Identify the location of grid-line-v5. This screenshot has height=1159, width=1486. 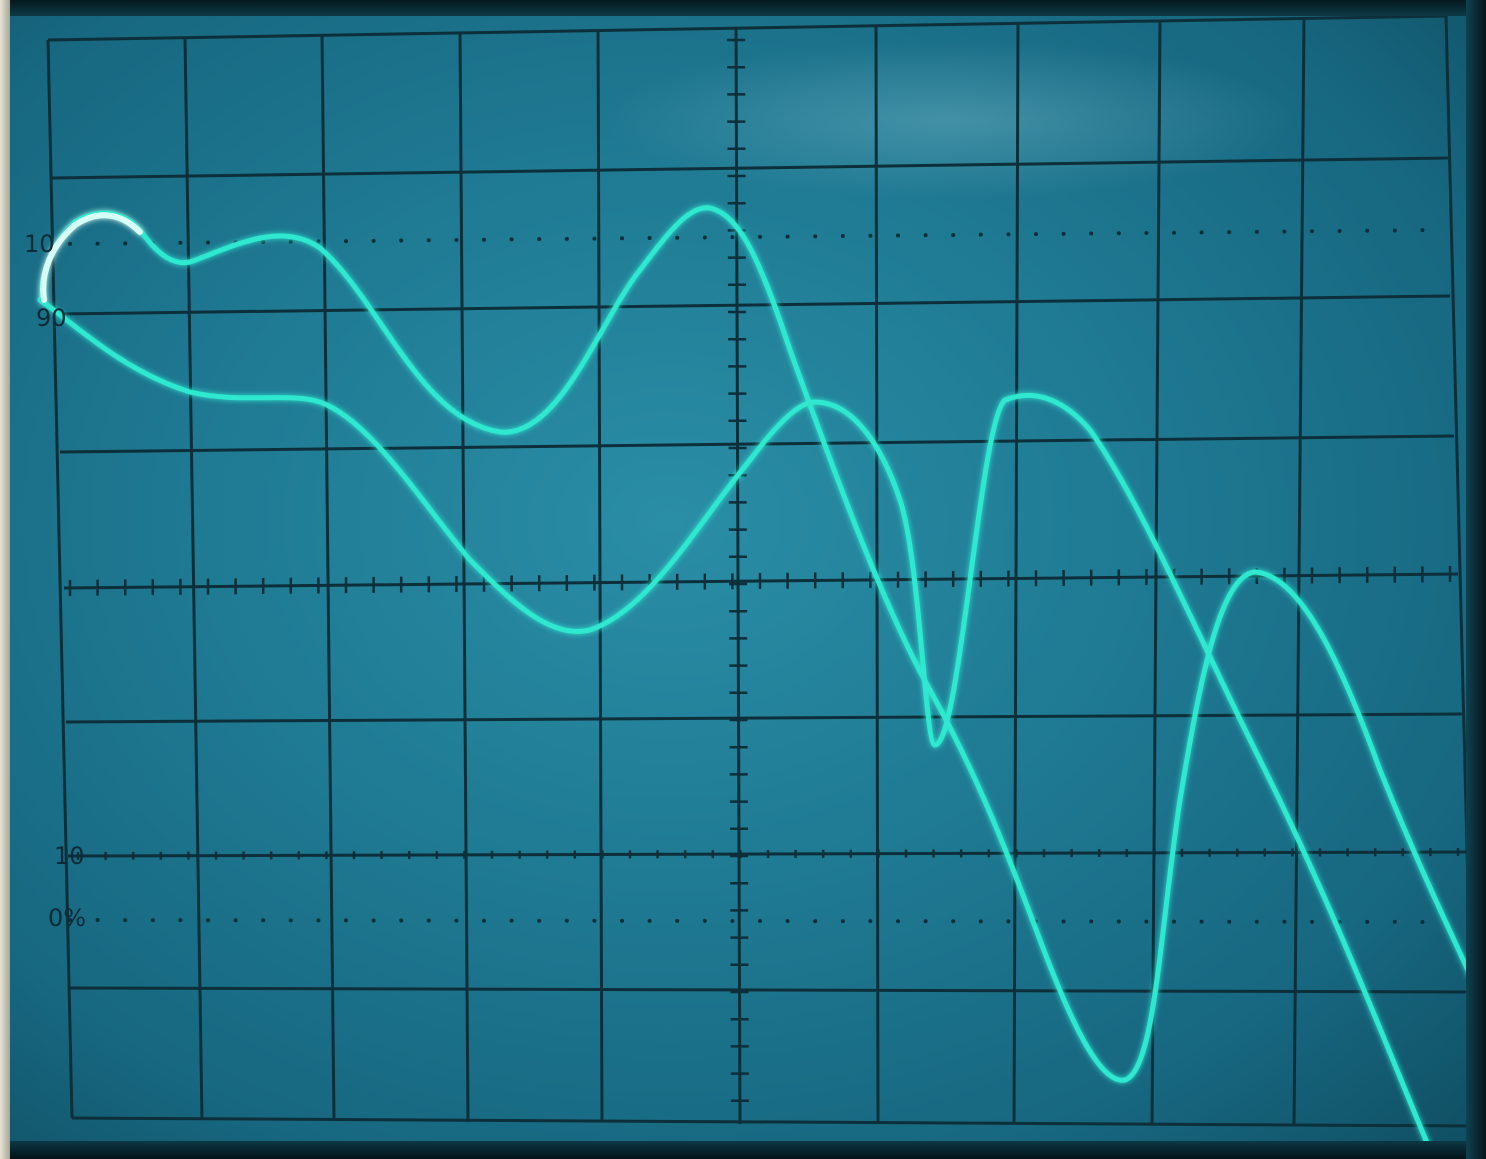
(738, 576).